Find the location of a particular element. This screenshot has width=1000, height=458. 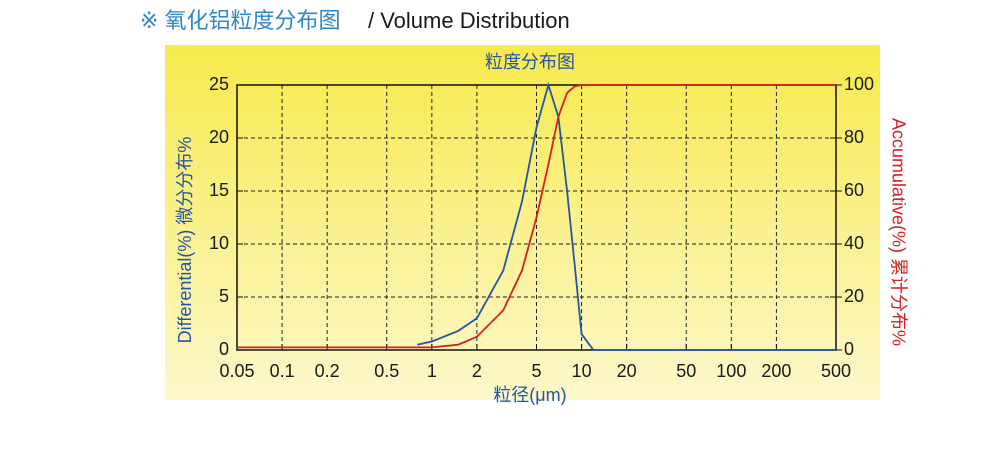

y2-tick-label: 100 is located at coordinates (859, 84).